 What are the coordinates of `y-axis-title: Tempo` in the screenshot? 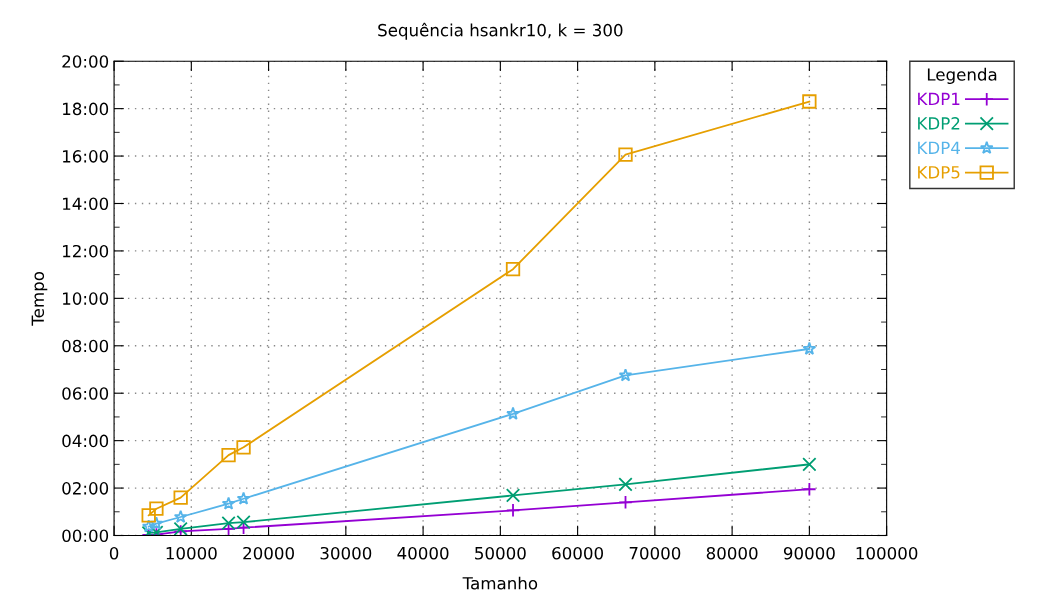 It's located at (39, 298).